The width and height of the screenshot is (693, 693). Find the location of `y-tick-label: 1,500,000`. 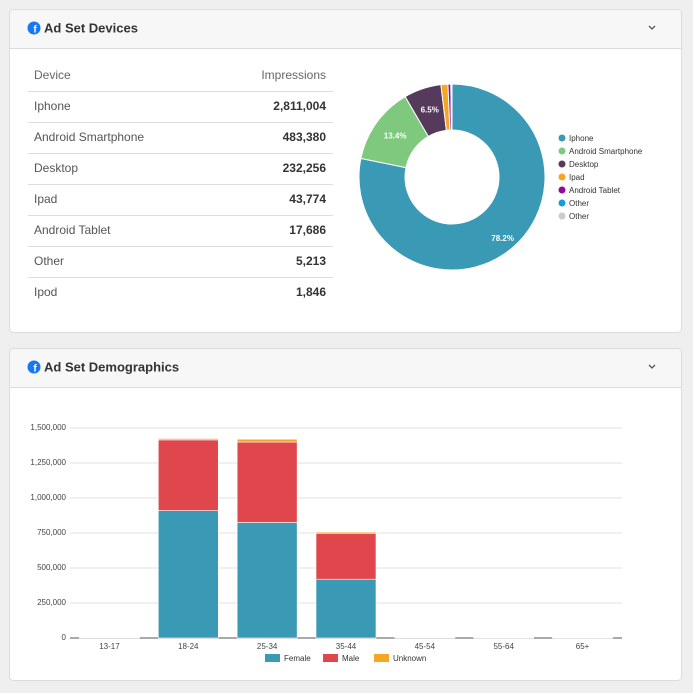

y-tick-label: 1,500,000 is located at coordinates (48, 427).